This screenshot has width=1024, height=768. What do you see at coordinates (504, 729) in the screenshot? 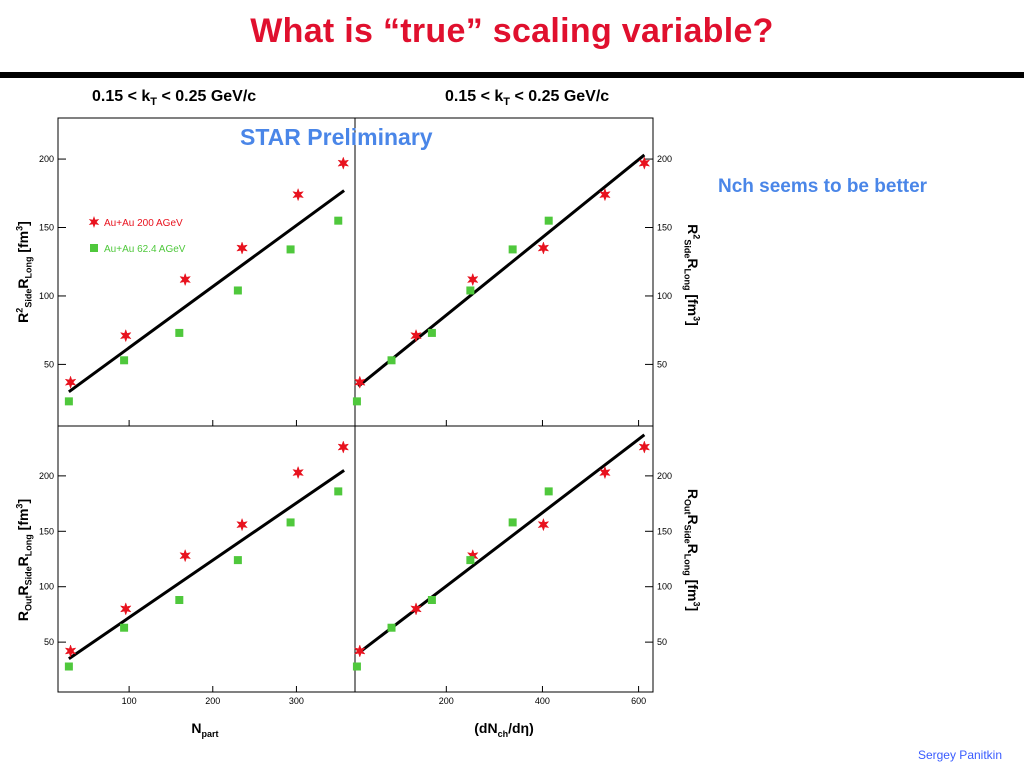
I see `xlabel-dnch-deta: (dNch/dη)` at bounding box center [504, 729].